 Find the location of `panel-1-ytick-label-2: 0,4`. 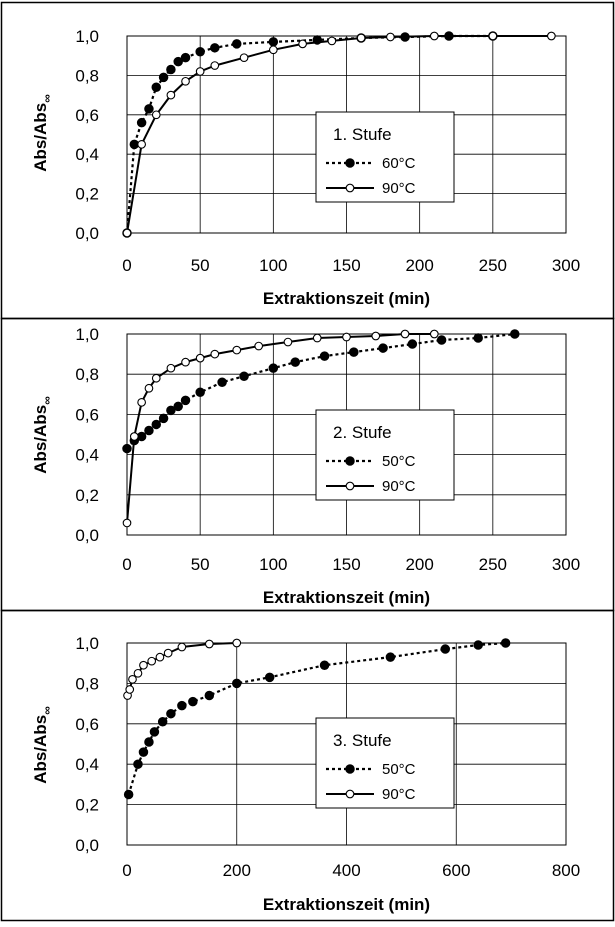

panel-1-ytick-label-2: 0,4 is located at coordinates (87, 154).